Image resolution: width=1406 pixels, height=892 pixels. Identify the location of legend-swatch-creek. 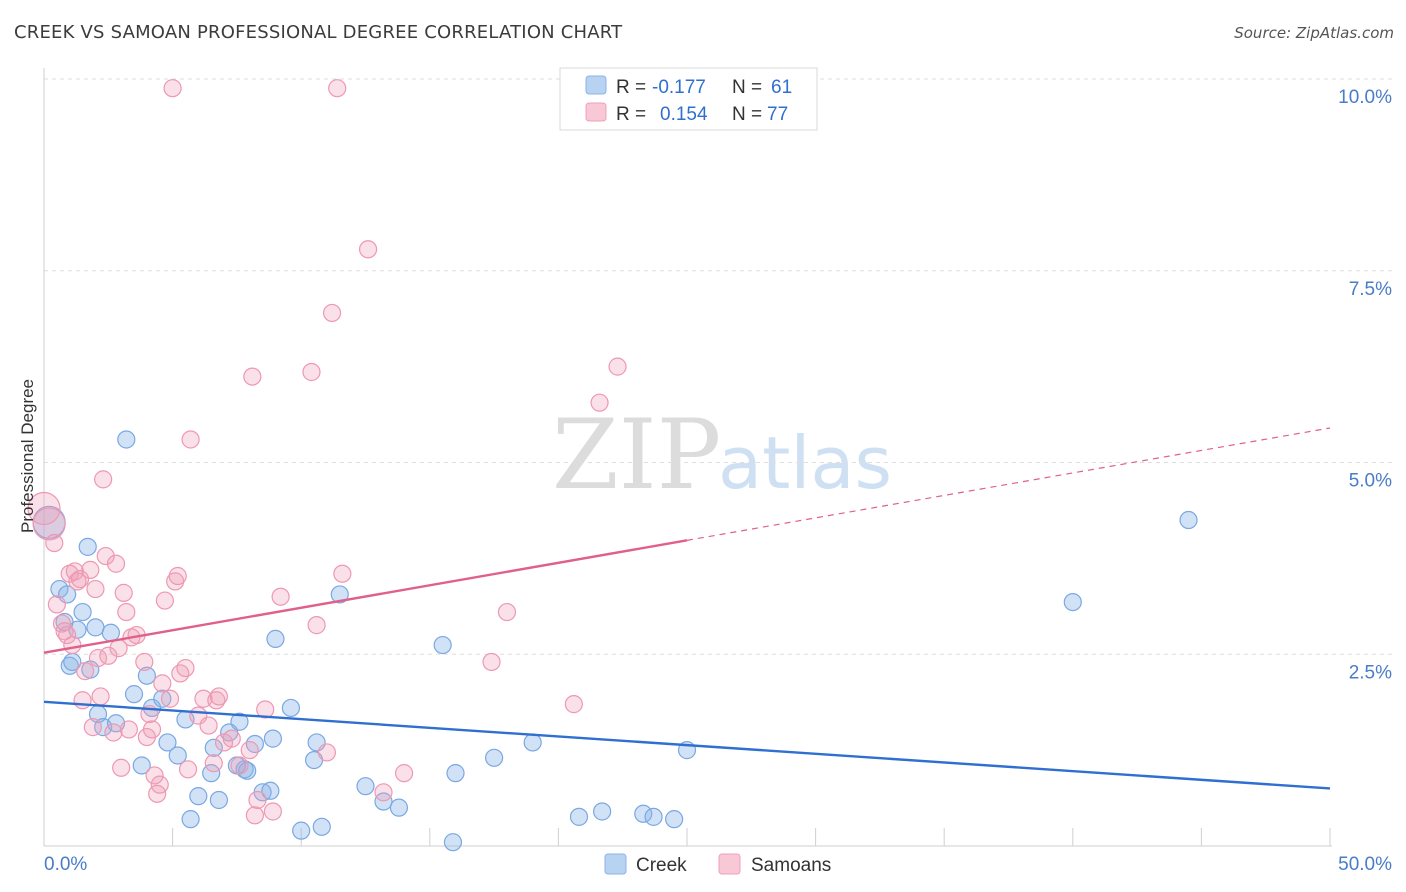
(615, 864).